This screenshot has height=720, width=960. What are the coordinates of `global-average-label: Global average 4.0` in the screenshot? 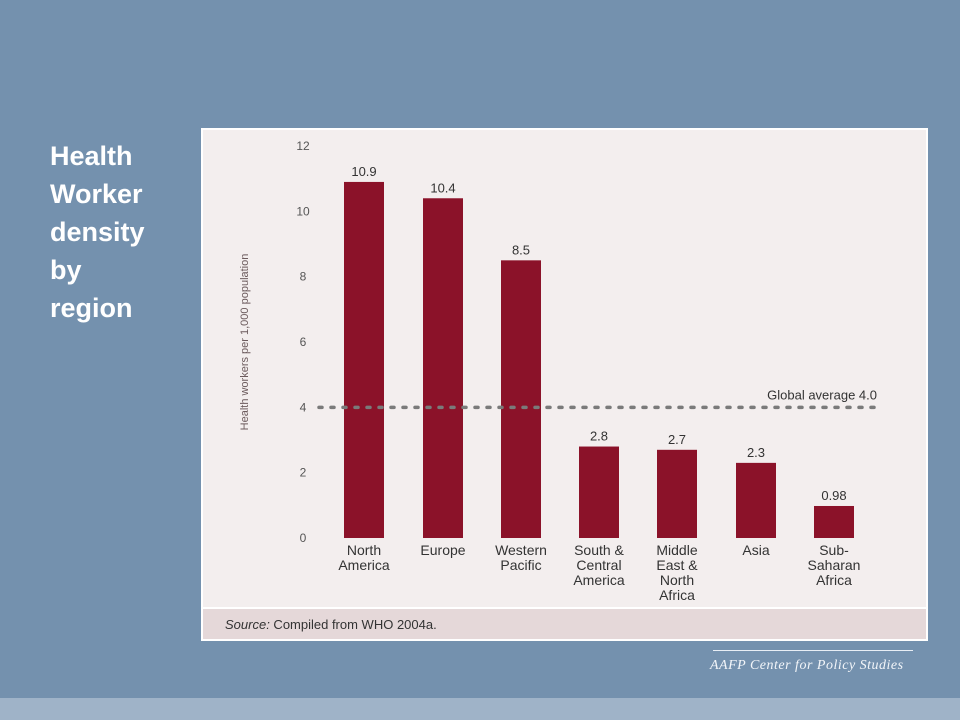 It's located at (822, 394).